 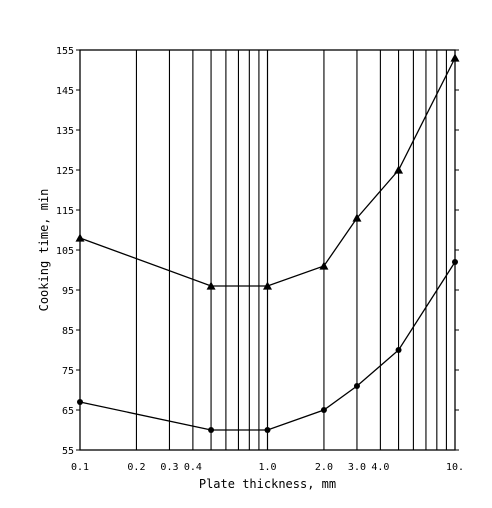 I want to click on x-tick-label: 3.0, so click(x=357, y=467).